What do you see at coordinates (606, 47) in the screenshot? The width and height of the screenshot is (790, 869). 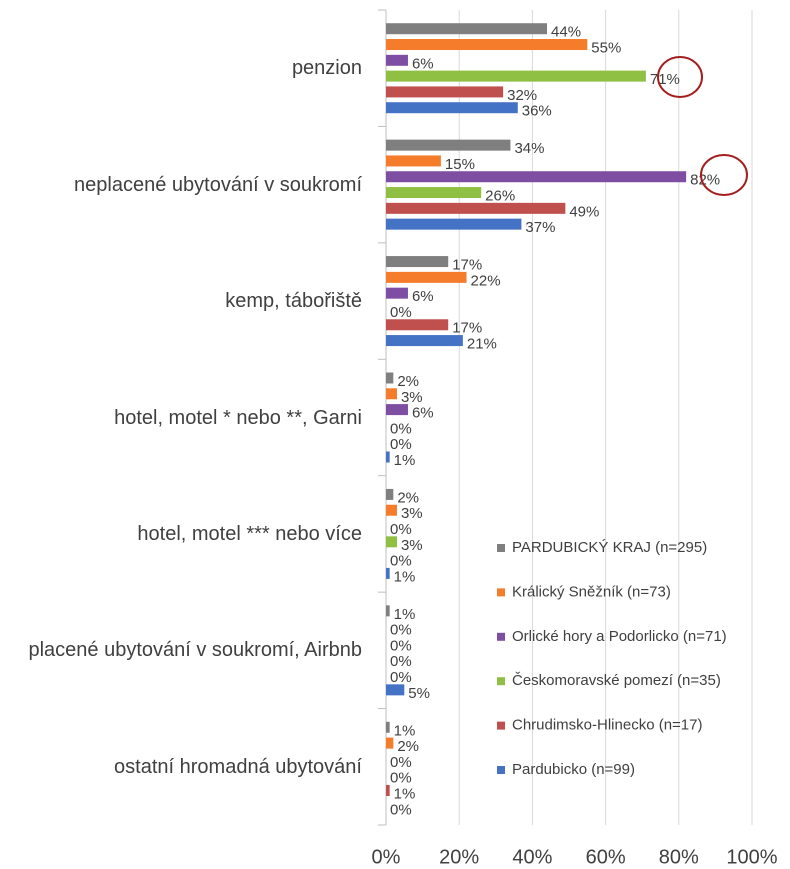 I see `value-label: 55%` at bounding box center [606, 47].